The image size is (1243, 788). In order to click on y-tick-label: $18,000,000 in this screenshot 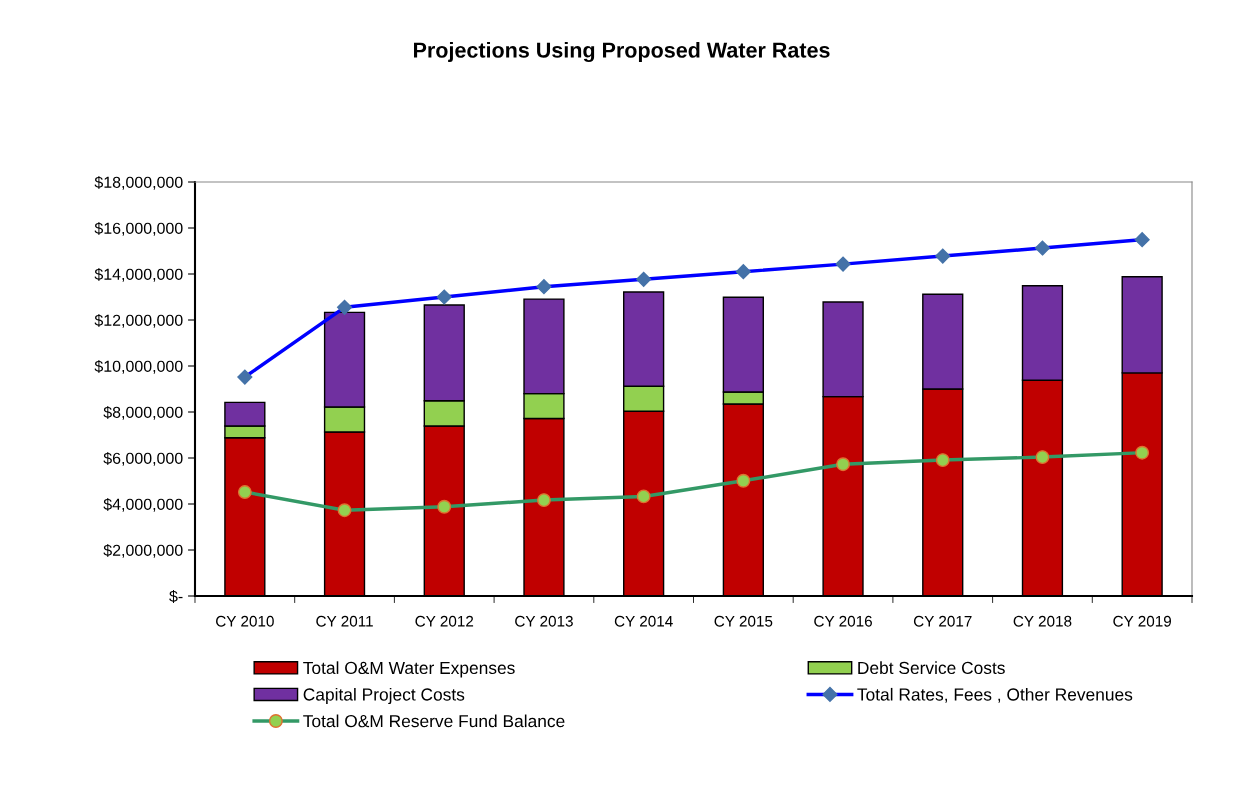, I will do `click(138, 182)`.